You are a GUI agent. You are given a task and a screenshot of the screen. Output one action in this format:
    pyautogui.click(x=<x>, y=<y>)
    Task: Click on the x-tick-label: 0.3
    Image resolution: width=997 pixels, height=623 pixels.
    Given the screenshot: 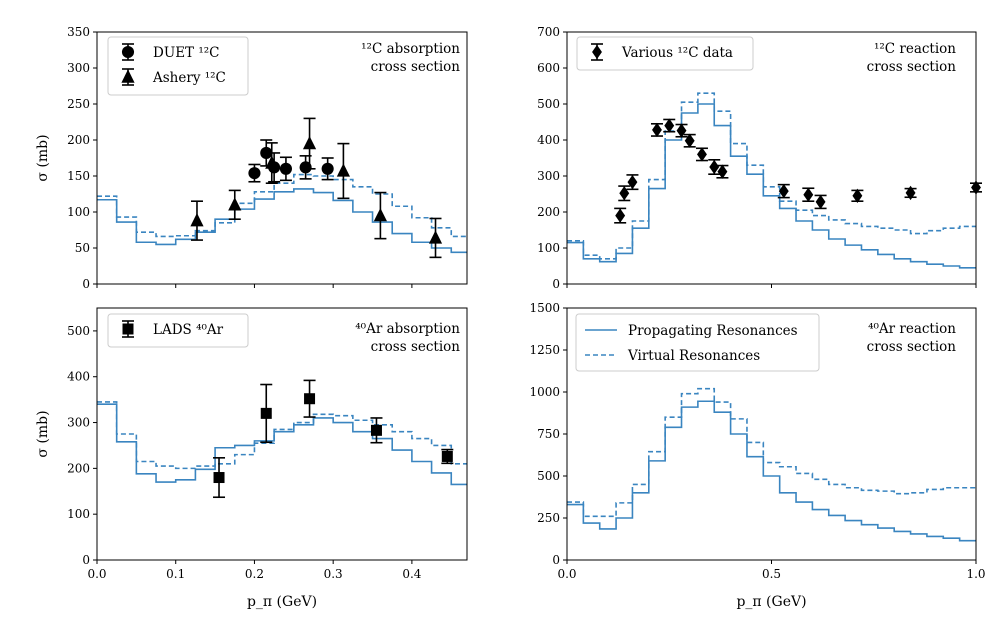 What is the action you would take?
    pyautogui.click(x=333, y=574)
    